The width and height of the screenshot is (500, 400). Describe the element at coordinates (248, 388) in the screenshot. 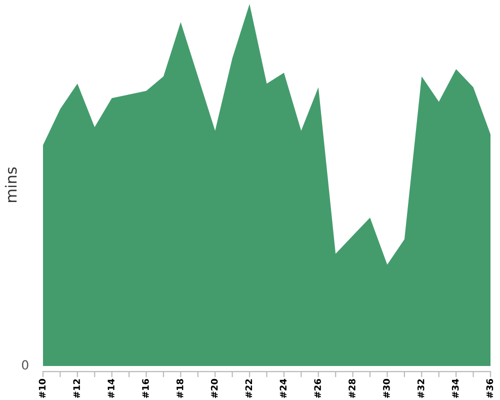

I see `x-tick-label: #22` at that location.